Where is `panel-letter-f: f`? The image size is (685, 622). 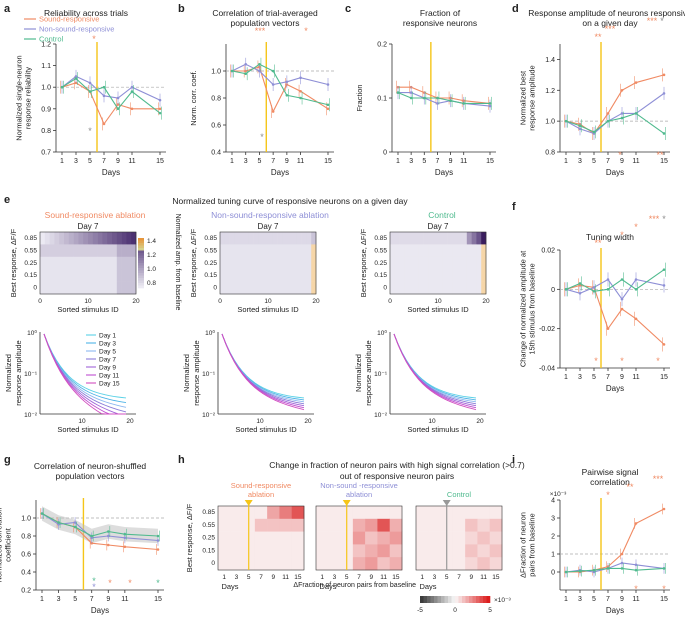
panel-letter-f: f is located at coordinates (514, 207).